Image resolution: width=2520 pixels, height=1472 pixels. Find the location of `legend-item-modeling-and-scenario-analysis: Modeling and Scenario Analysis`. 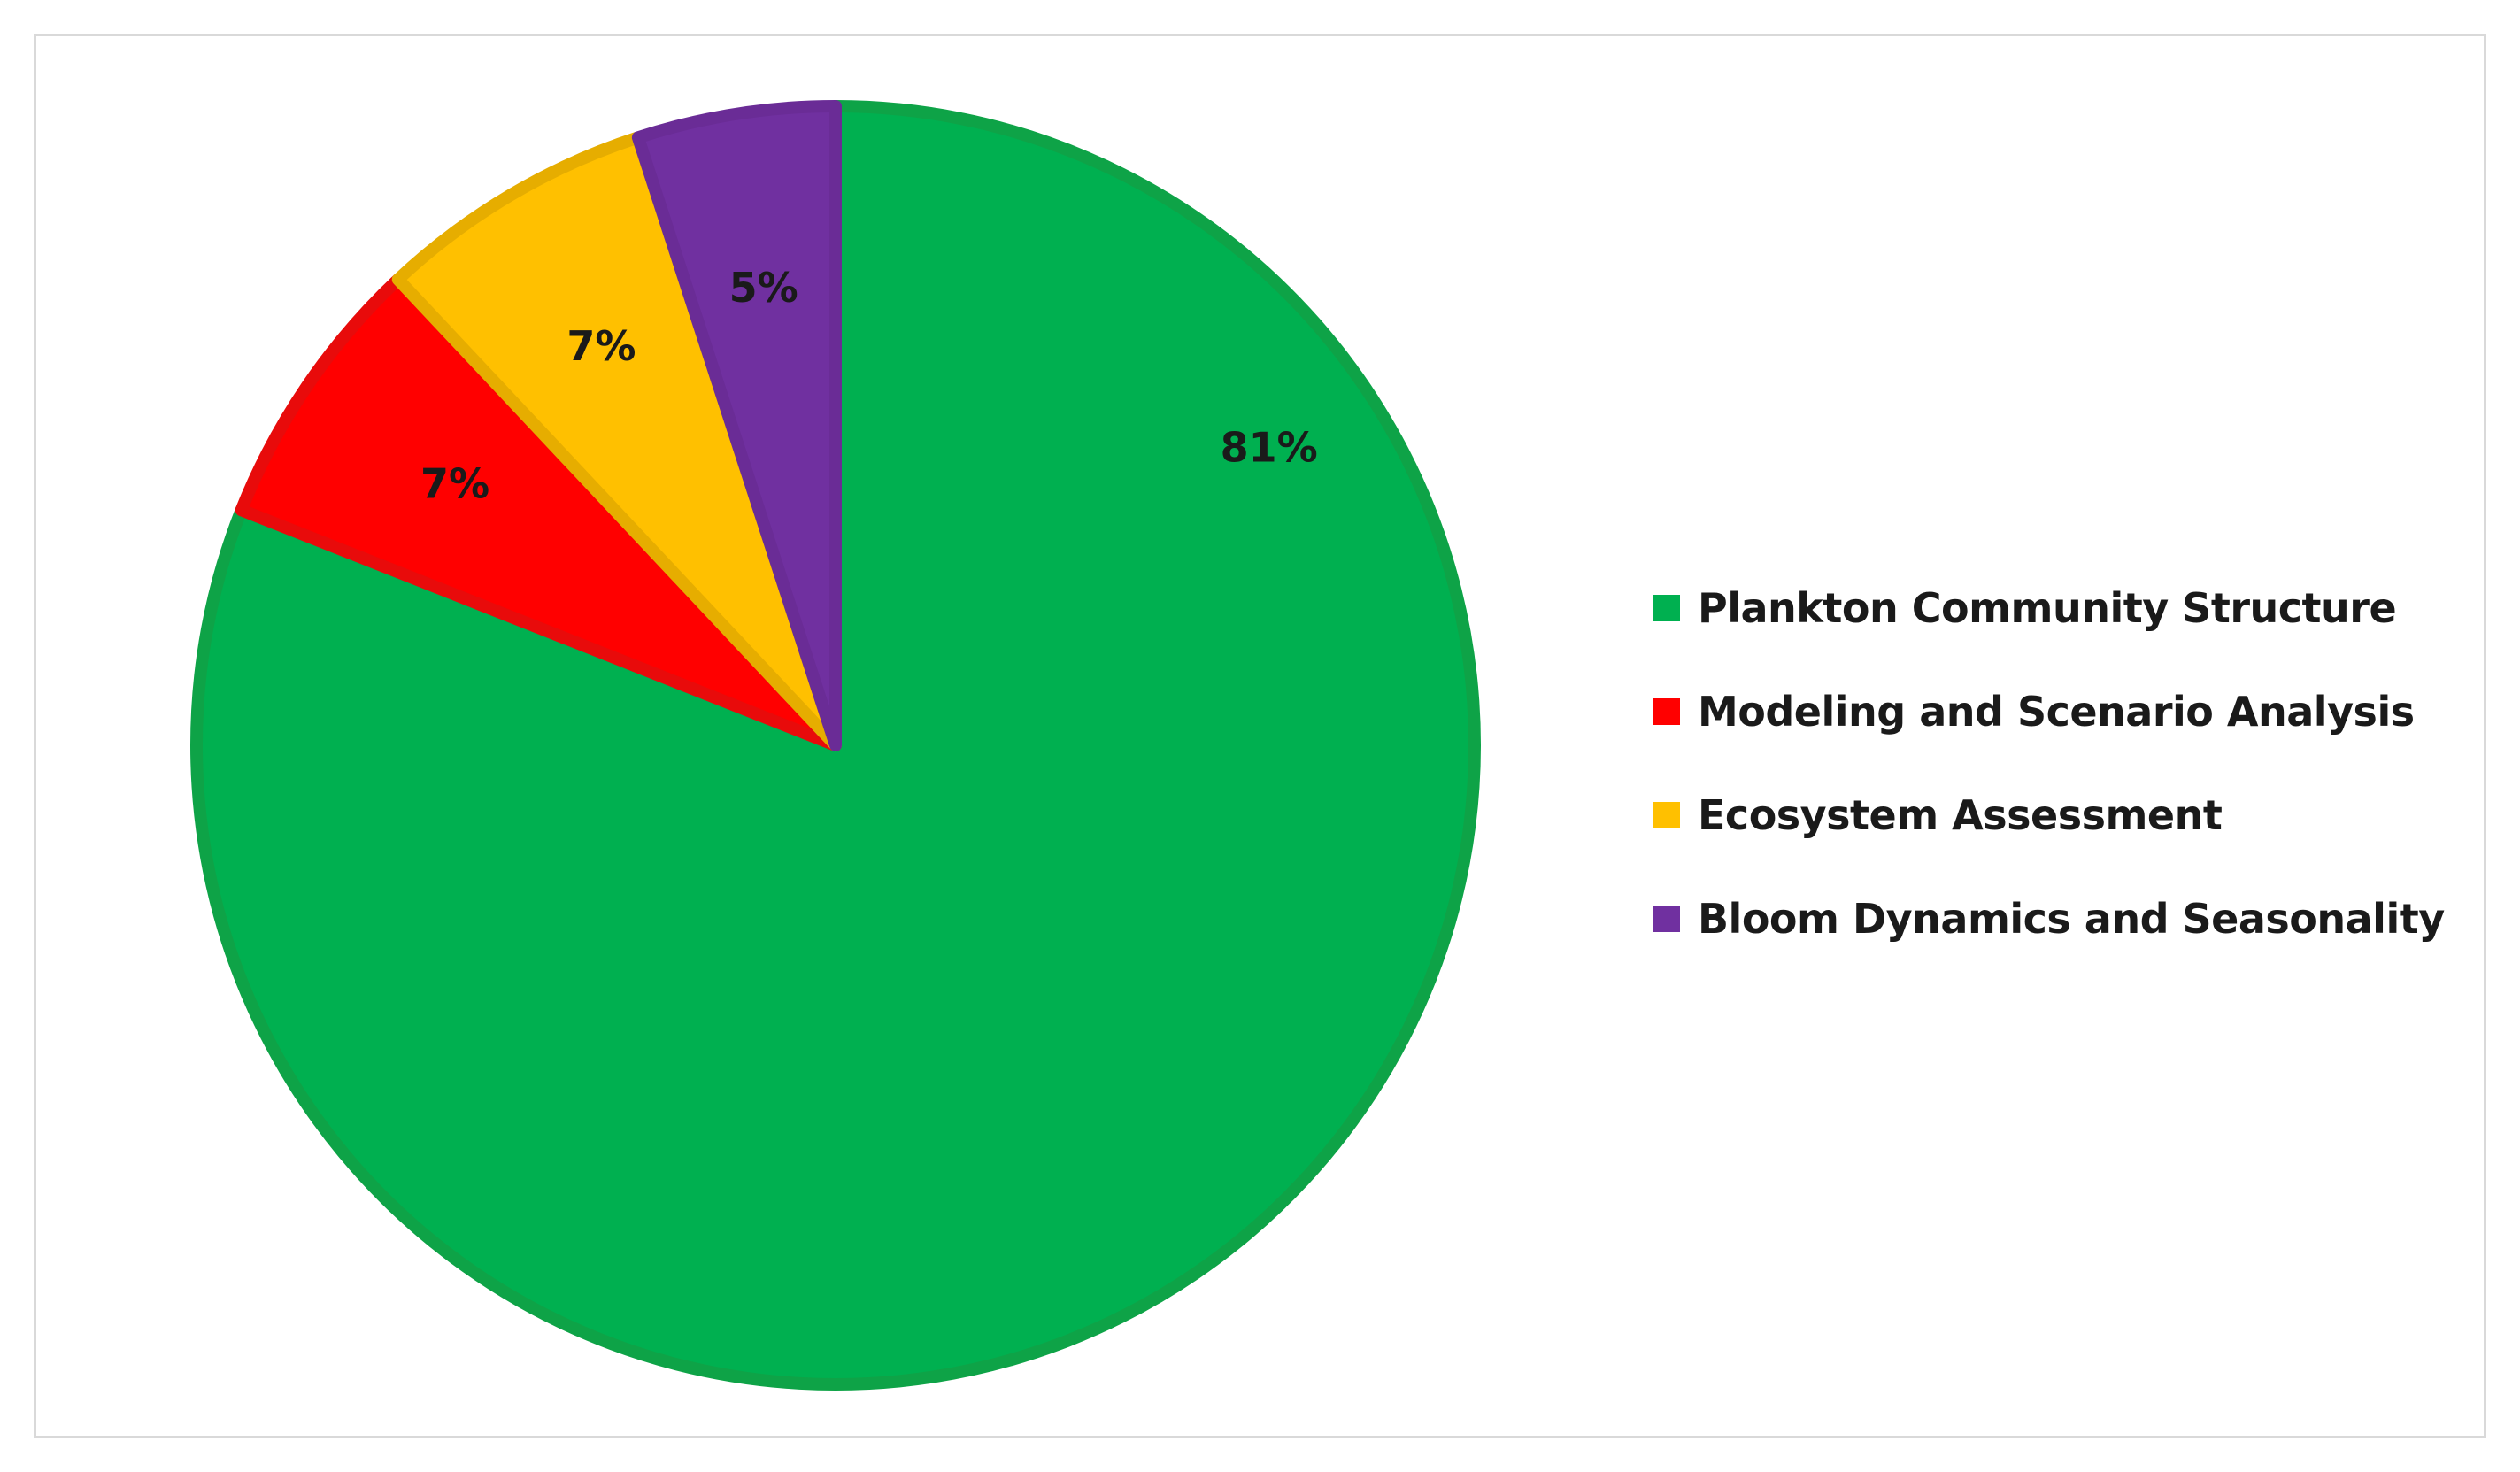

legend-item-modeling-and-scenario-analysis: Modeling and Scenario Analysis is located at coordinates (2049, 711).